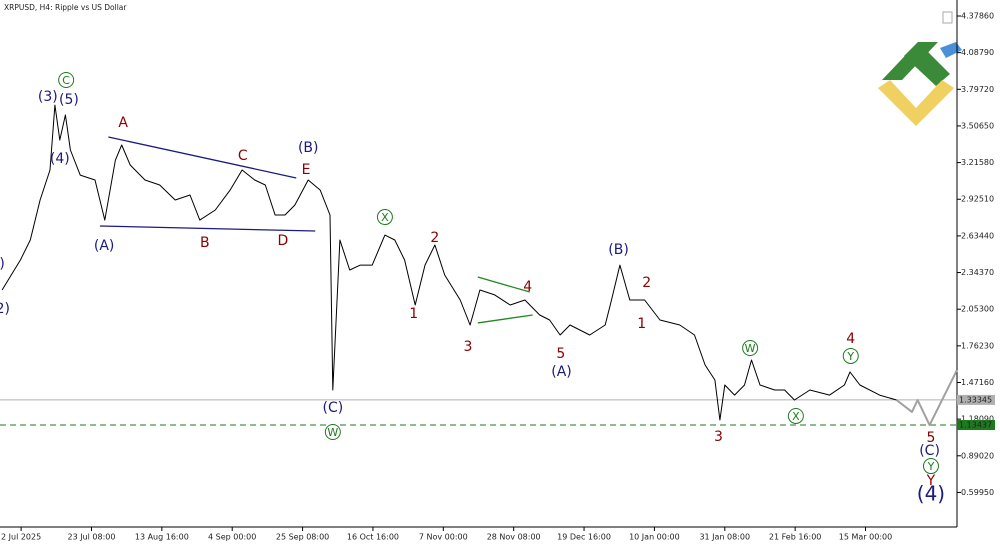  I want to click on wave-label: (5), so click(69, 100).